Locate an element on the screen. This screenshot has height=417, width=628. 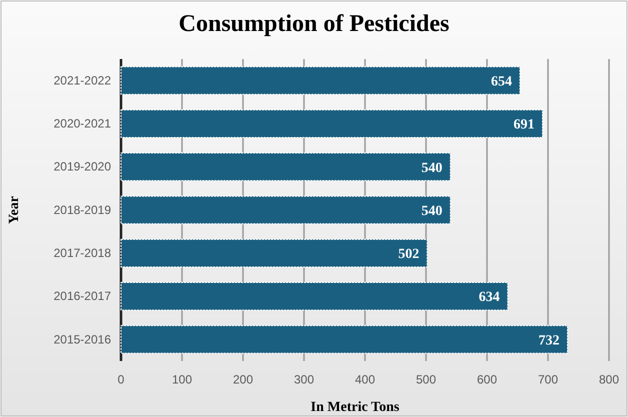
x-tick-label: 700 is located at coordinates (548, 379).